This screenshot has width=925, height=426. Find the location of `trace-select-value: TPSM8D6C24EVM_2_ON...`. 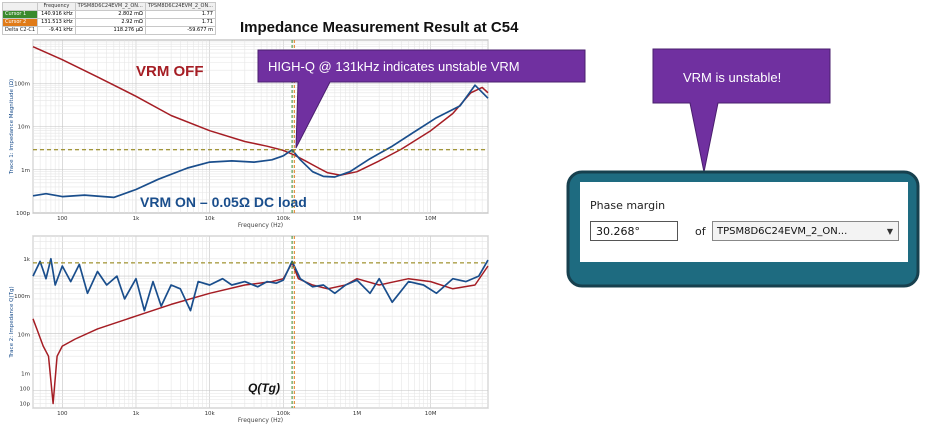

trace-select-value: TPSM8D6C24EVM_2_ON... is located at coordinates (782, 231).